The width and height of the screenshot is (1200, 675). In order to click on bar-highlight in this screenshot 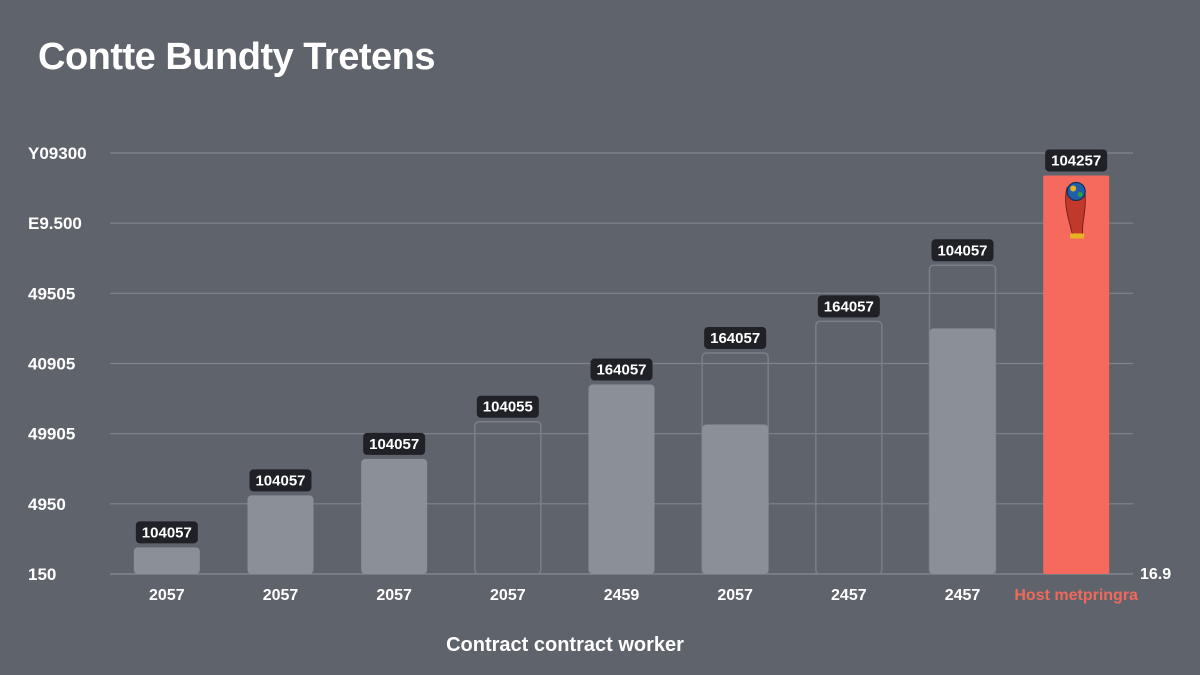, I will do `click(1076, 374)`.